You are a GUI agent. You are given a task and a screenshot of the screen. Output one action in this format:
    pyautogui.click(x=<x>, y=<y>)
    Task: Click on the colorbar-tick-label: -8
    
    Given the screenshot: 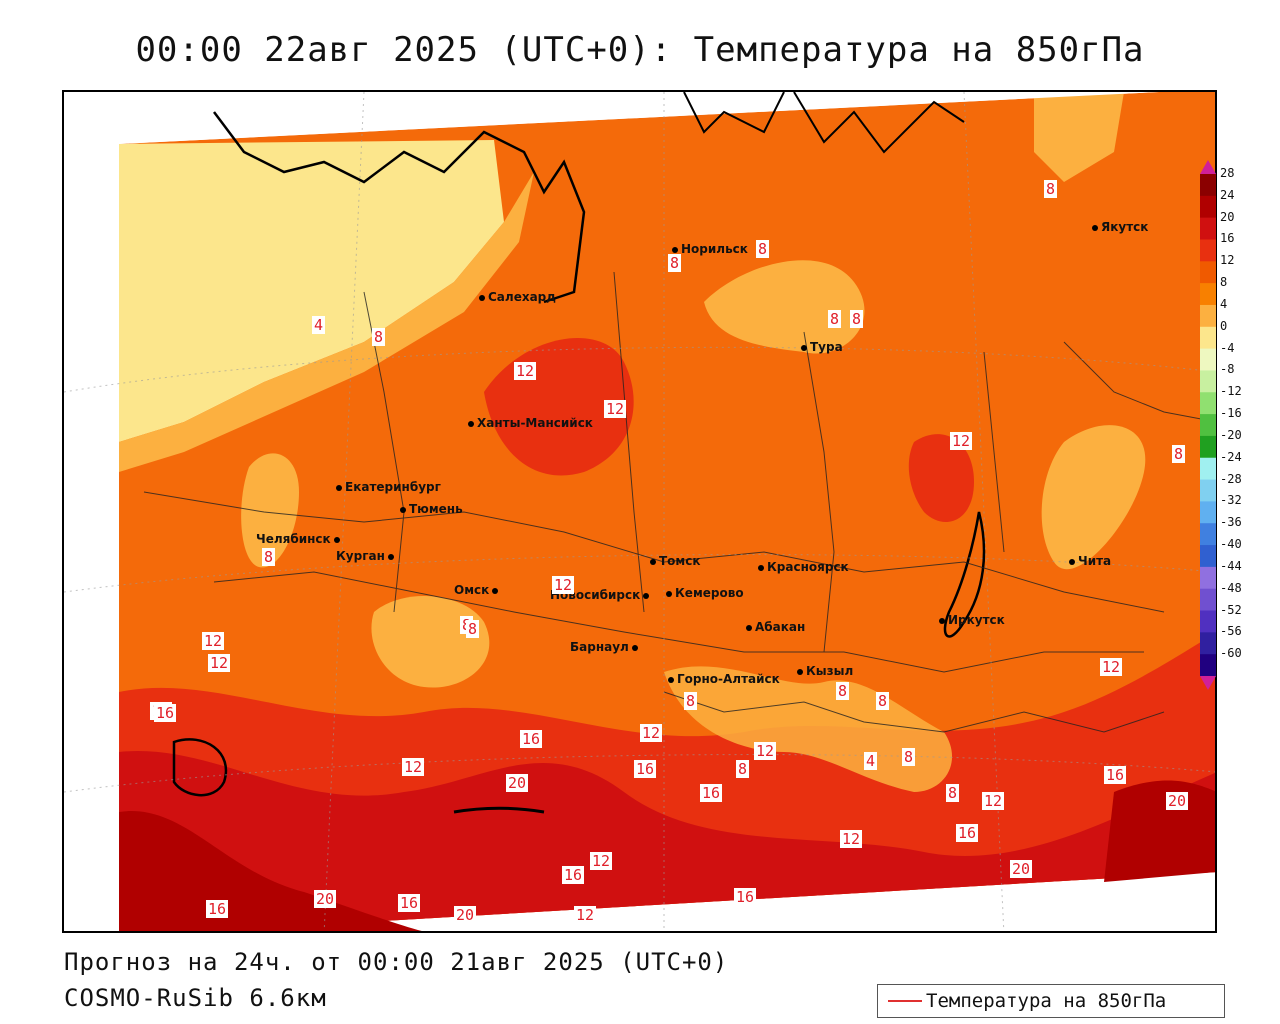 What is the action you would take?
    pyautogui.click(x=1227, y=369)
    